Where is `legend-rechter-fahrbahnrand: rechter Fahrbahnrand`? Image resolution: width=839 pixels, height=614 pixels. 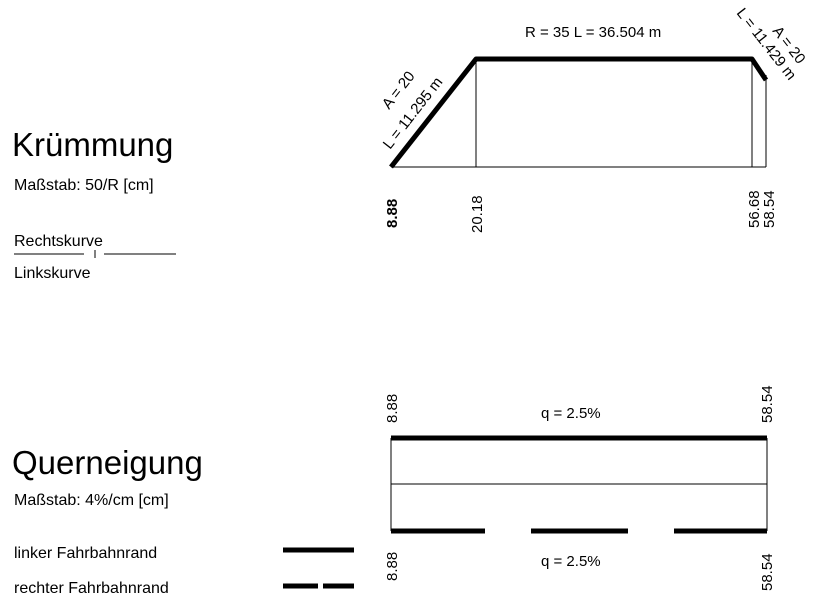 legend-rechter-fahrbahnrand: rechter Fahrbahnrand is located at coordinates (91, 588).